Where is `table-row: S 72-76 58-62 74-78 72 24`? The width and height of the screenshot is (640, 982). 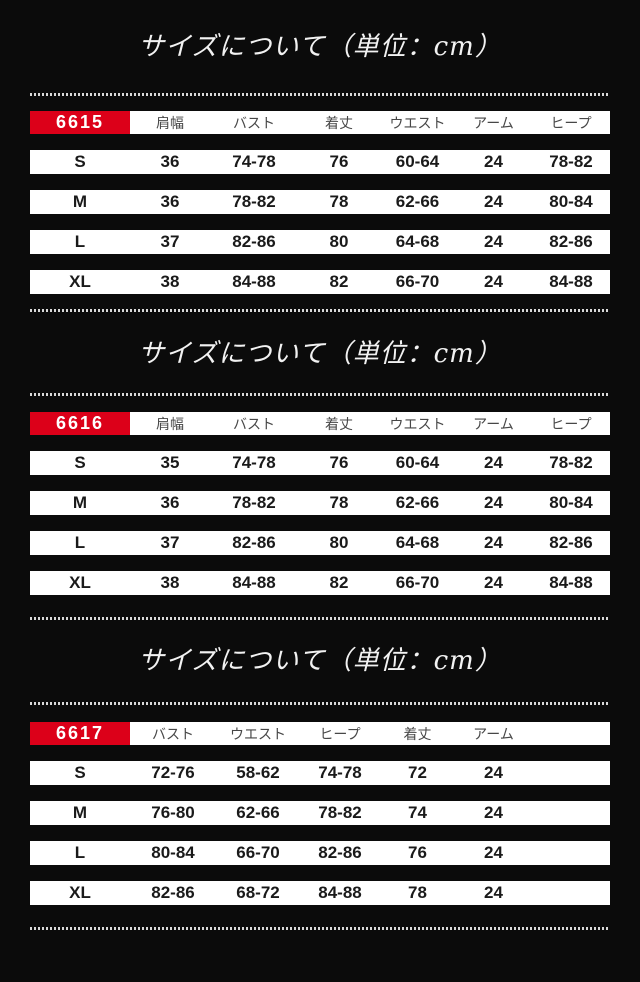 table-row: S 72-76 58-62 74-78 72 24 is located at coordinates (320, 773).